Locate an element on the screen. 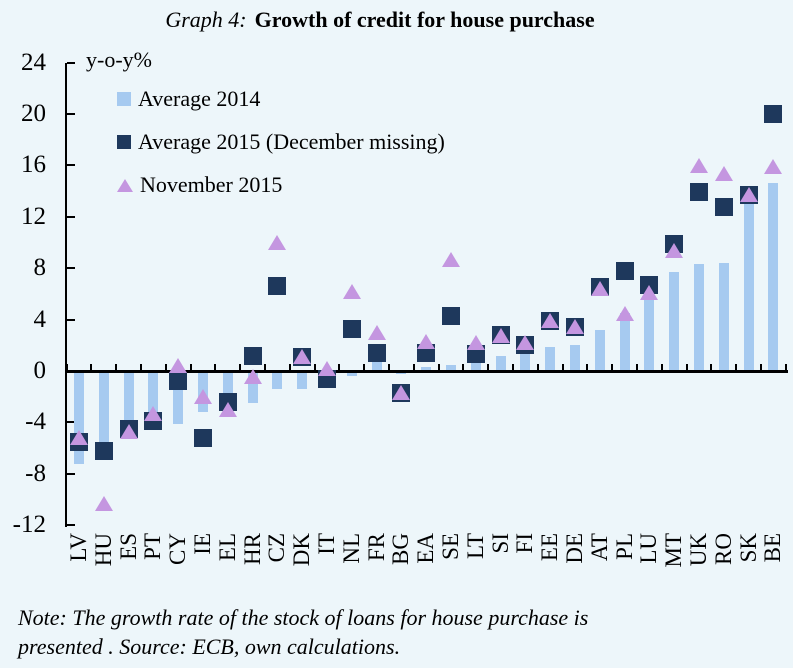  x-category-label: CZ is located at coordinates (277, 548).